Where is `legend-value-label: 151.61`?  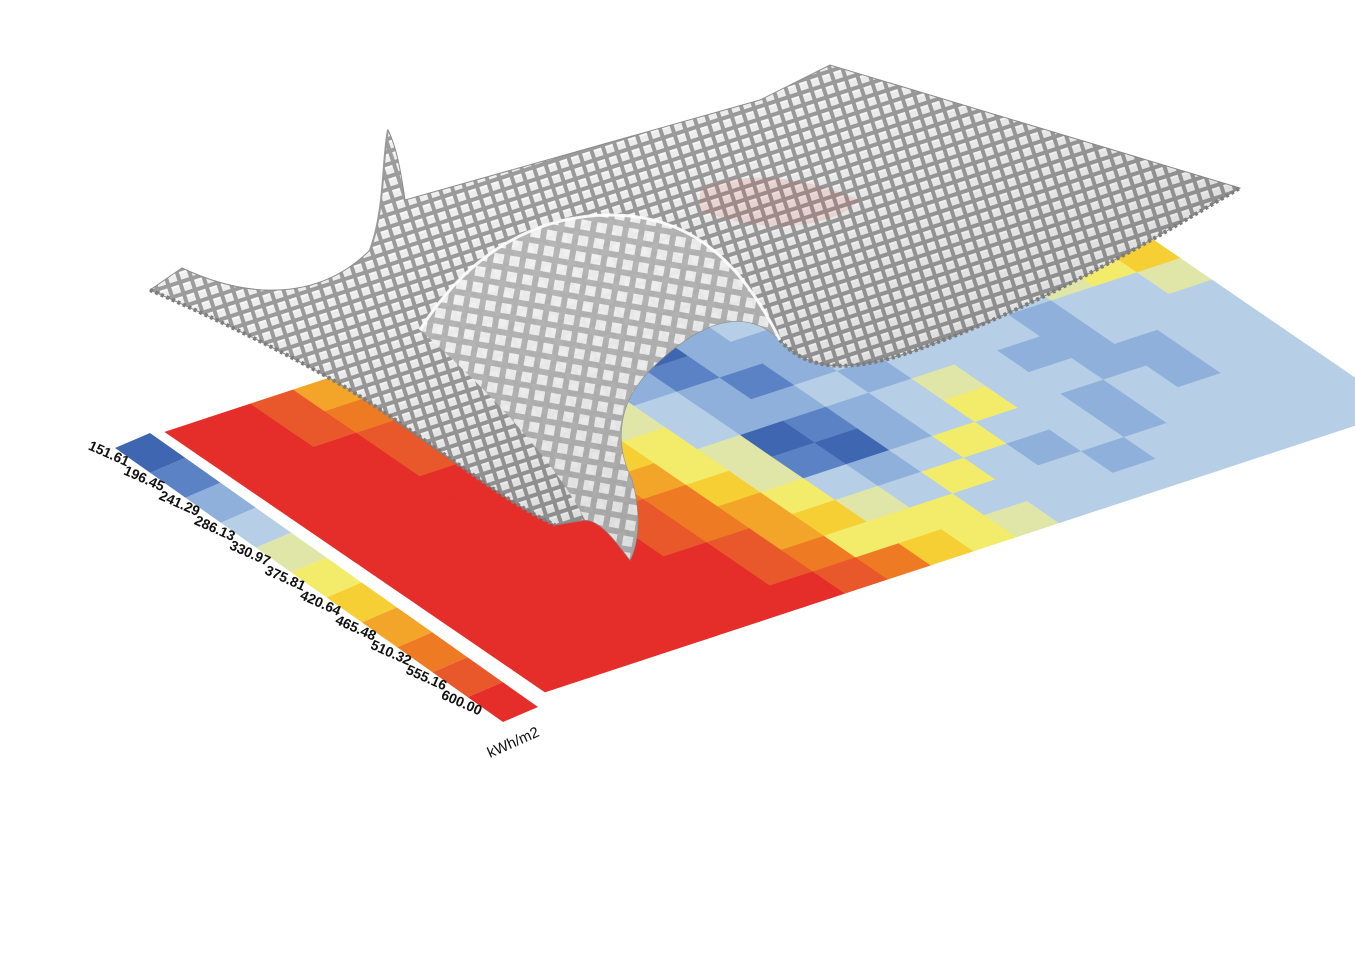 legend-value-label: 151.61 is located at coordinates (109, 453).